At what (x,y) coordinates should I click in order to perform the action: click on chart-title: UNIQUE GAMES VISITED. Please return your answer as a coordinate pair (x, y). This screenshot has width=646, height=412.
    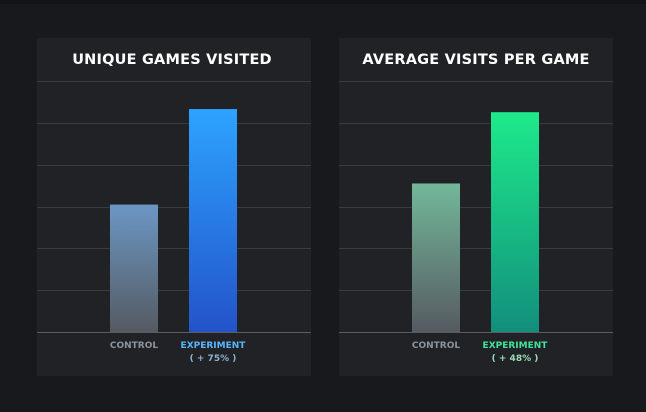
    Looking at the image, I should click on (172, 60).